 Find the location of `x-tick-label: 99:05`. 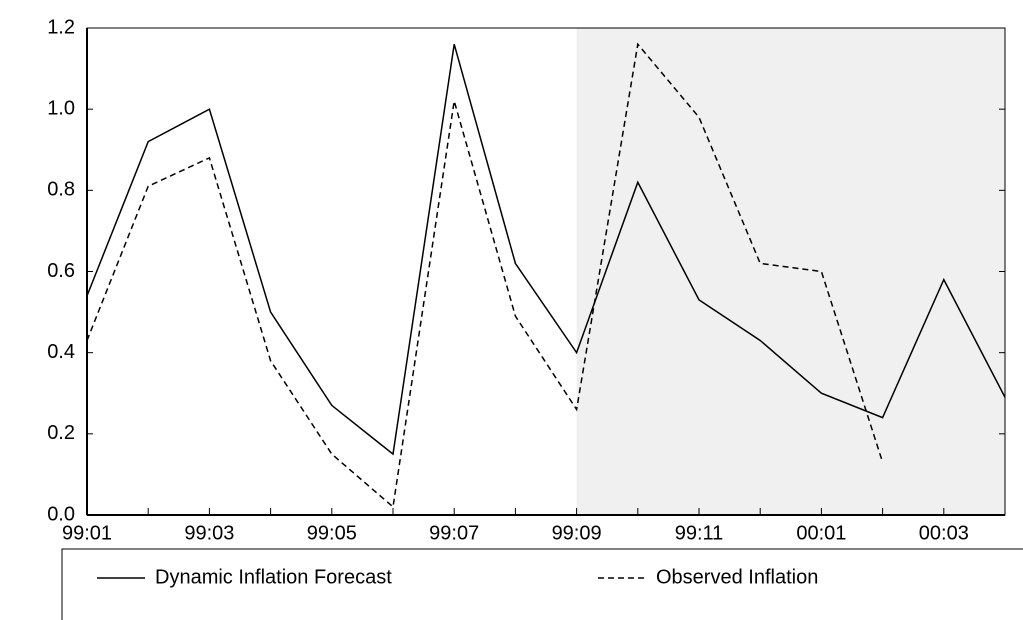

x-tick-label: 99:05 is located at coordinates (332, 533).